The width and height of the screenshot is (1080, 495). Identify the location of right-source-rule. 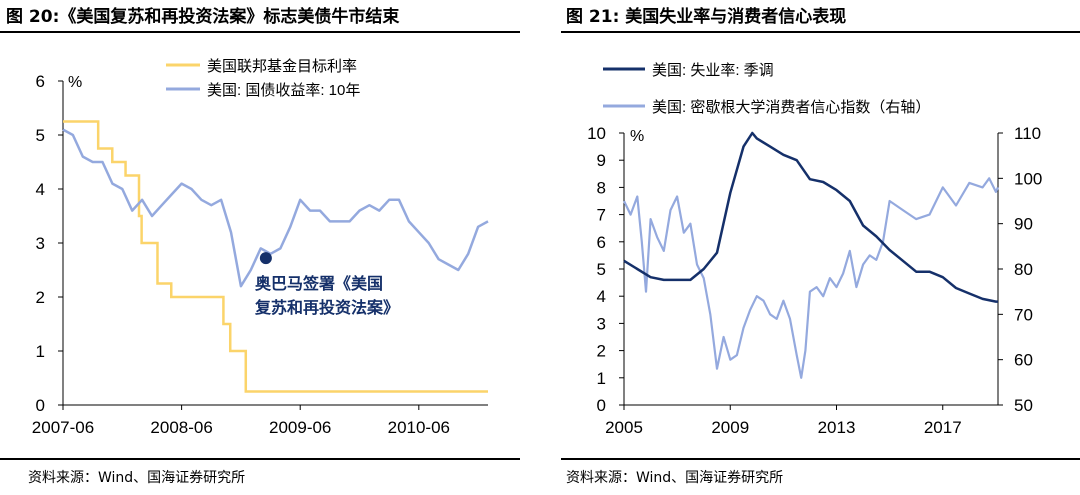
(820, 459).